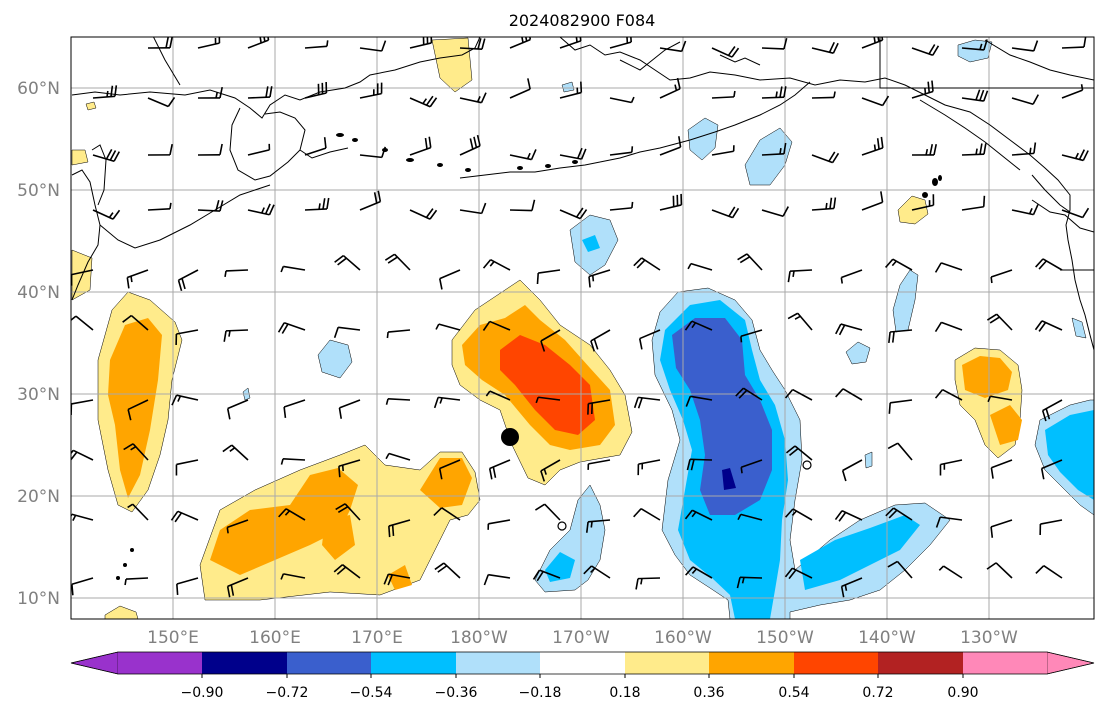 Image resolution: width=1105 pixels, height=712 pixels. Describe the element at coordinates (38, 344) in the screenshot. I see `latitude-labels: 60°N 50°N 40°N 30°N 20°N 10°N` at that location.